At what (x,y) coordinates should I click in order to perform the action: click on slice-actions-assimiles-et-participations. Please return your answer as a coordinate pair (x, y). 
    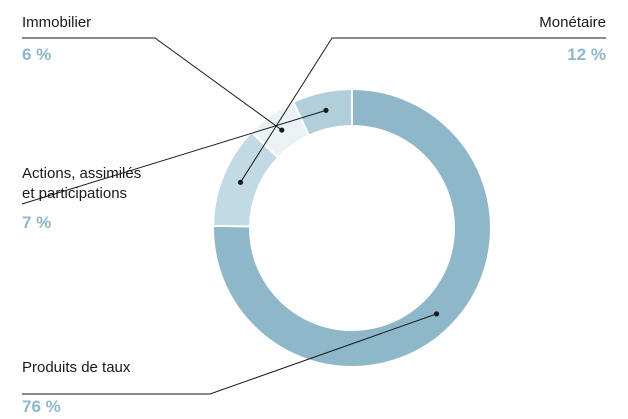
    Looking at the image, I should click on (322, 112).